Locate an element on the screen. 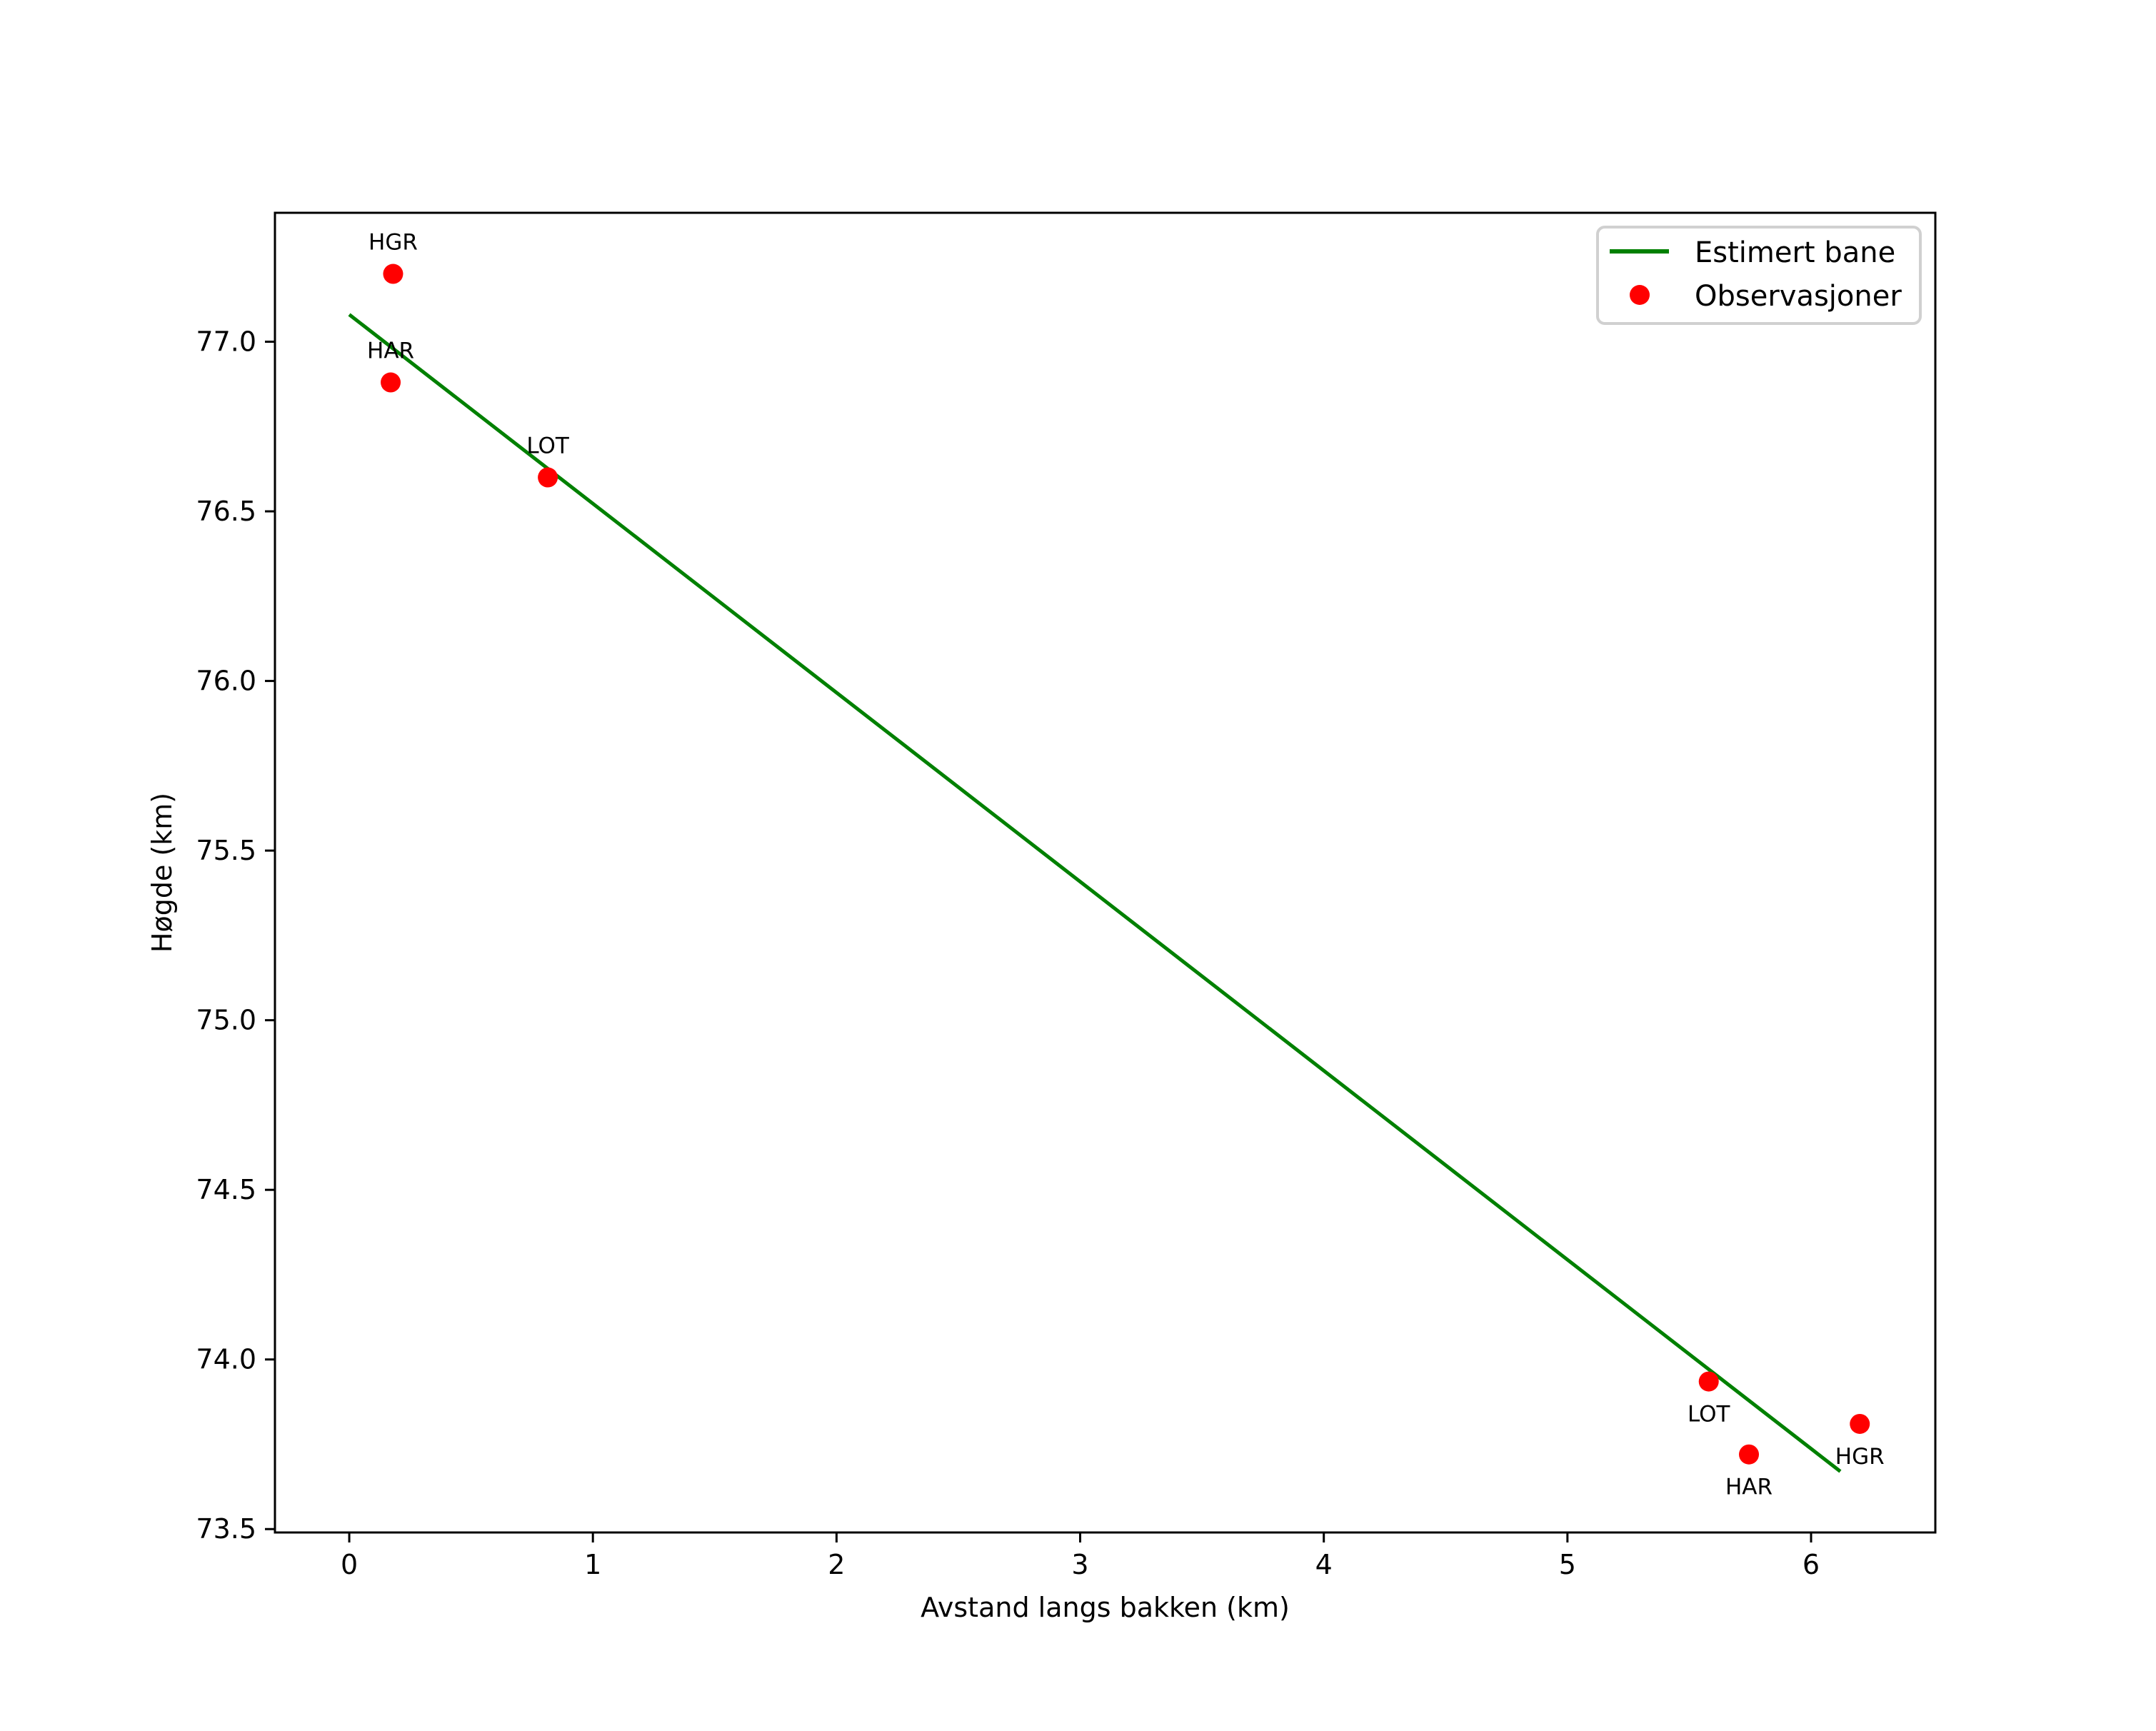  y-axis-label: Høgde (km) is located at coordinates (162, 873).